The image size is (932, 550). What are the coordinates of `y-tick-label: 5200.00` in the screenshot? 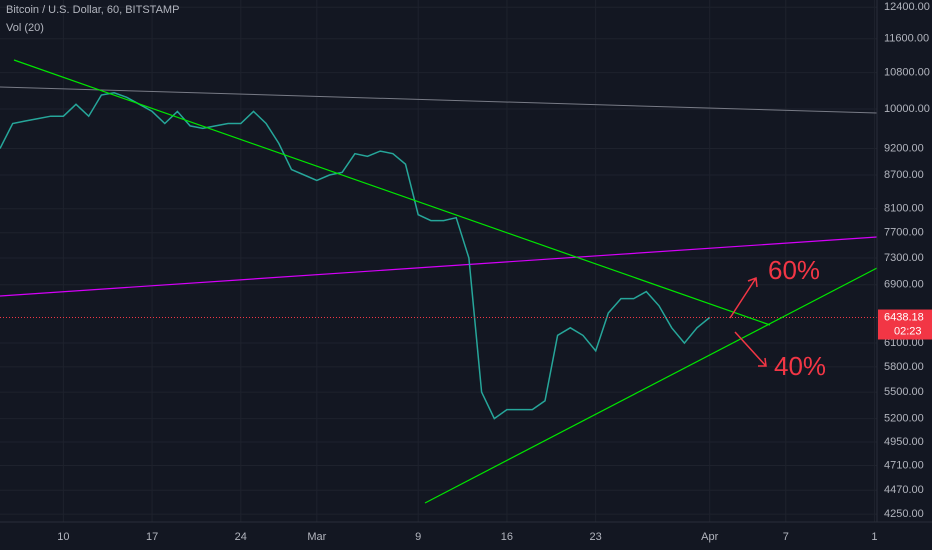 It's located at (904, 419).